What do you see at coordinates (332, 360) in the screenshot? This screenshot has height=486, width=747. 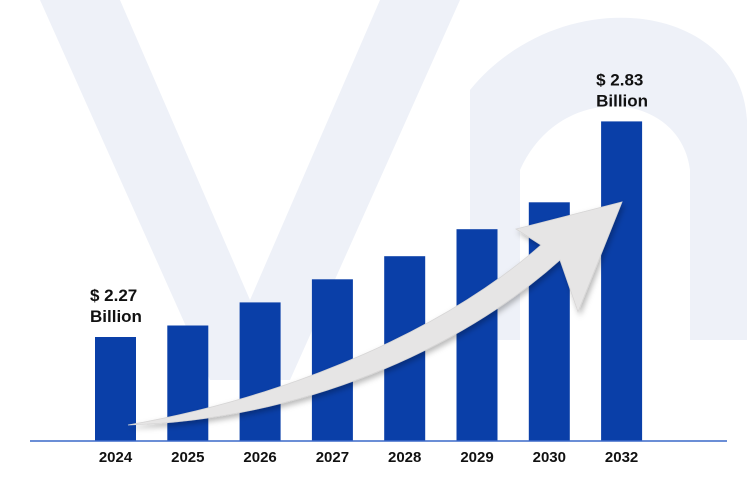 I see `bar-2027` at bounding box center [332, 360].